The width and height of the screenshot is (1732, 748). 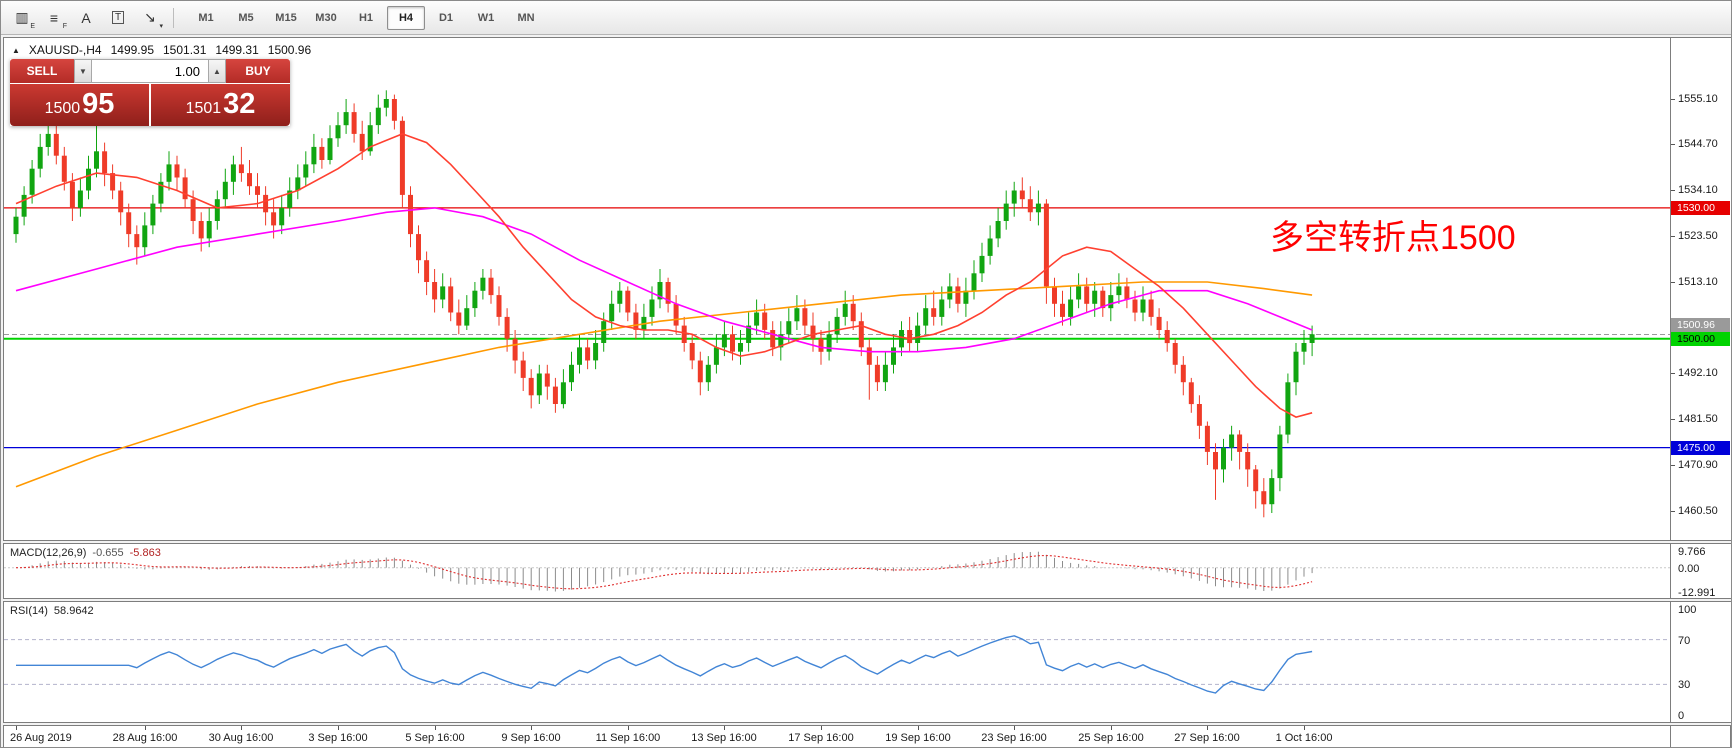 I want to click on buy-price-display: 1501 32, so click(x=220, y=105).